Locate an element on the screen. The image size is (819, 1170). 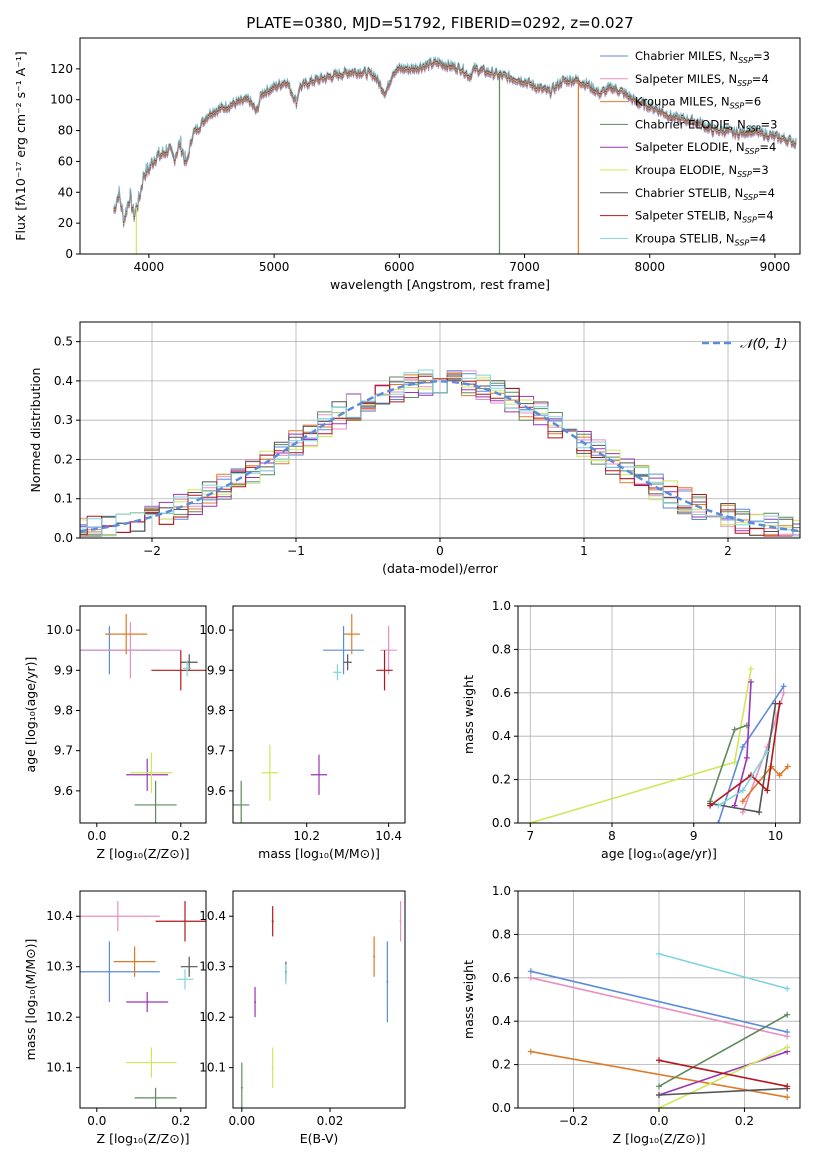
legend-label: Salpeter ELODIE, NSSP=4 is located at coordinates (705, 148).